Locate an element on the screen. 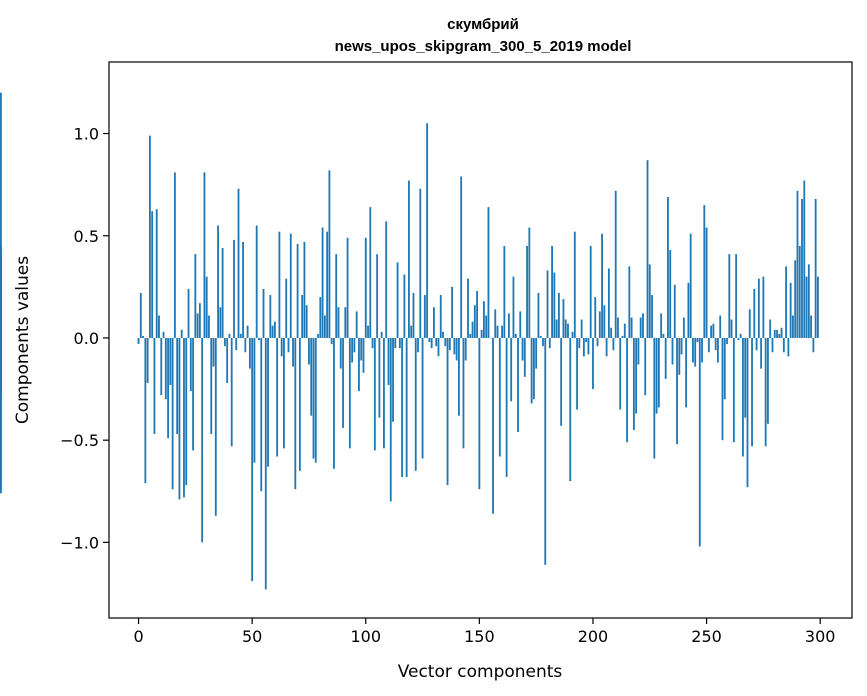 This screenshot has height=696, width=867. chart-subtitle: news_upos_skipgram_300_5_2019 model is located at coordinates (483, 46).